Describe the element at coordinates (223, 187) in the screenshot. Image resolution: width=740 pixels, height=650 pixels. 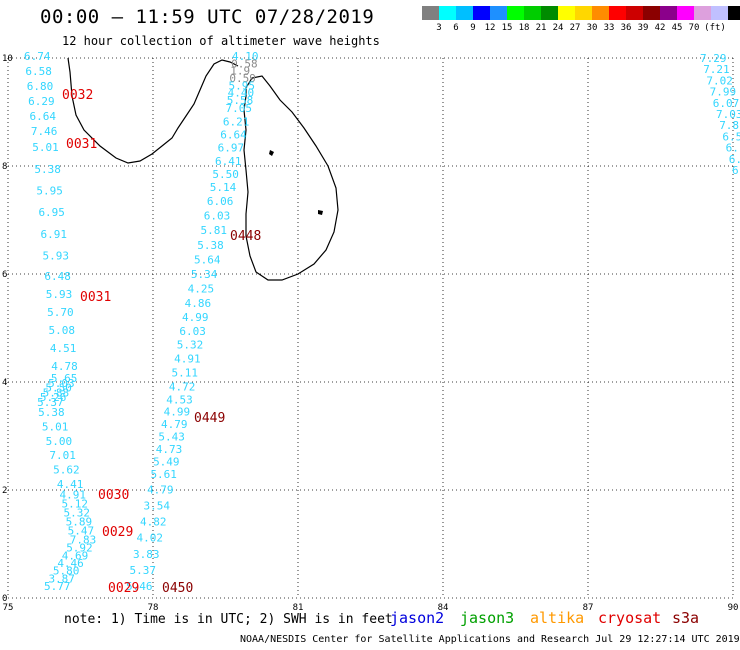
I see `wave-height-value: 5.14` at that location.